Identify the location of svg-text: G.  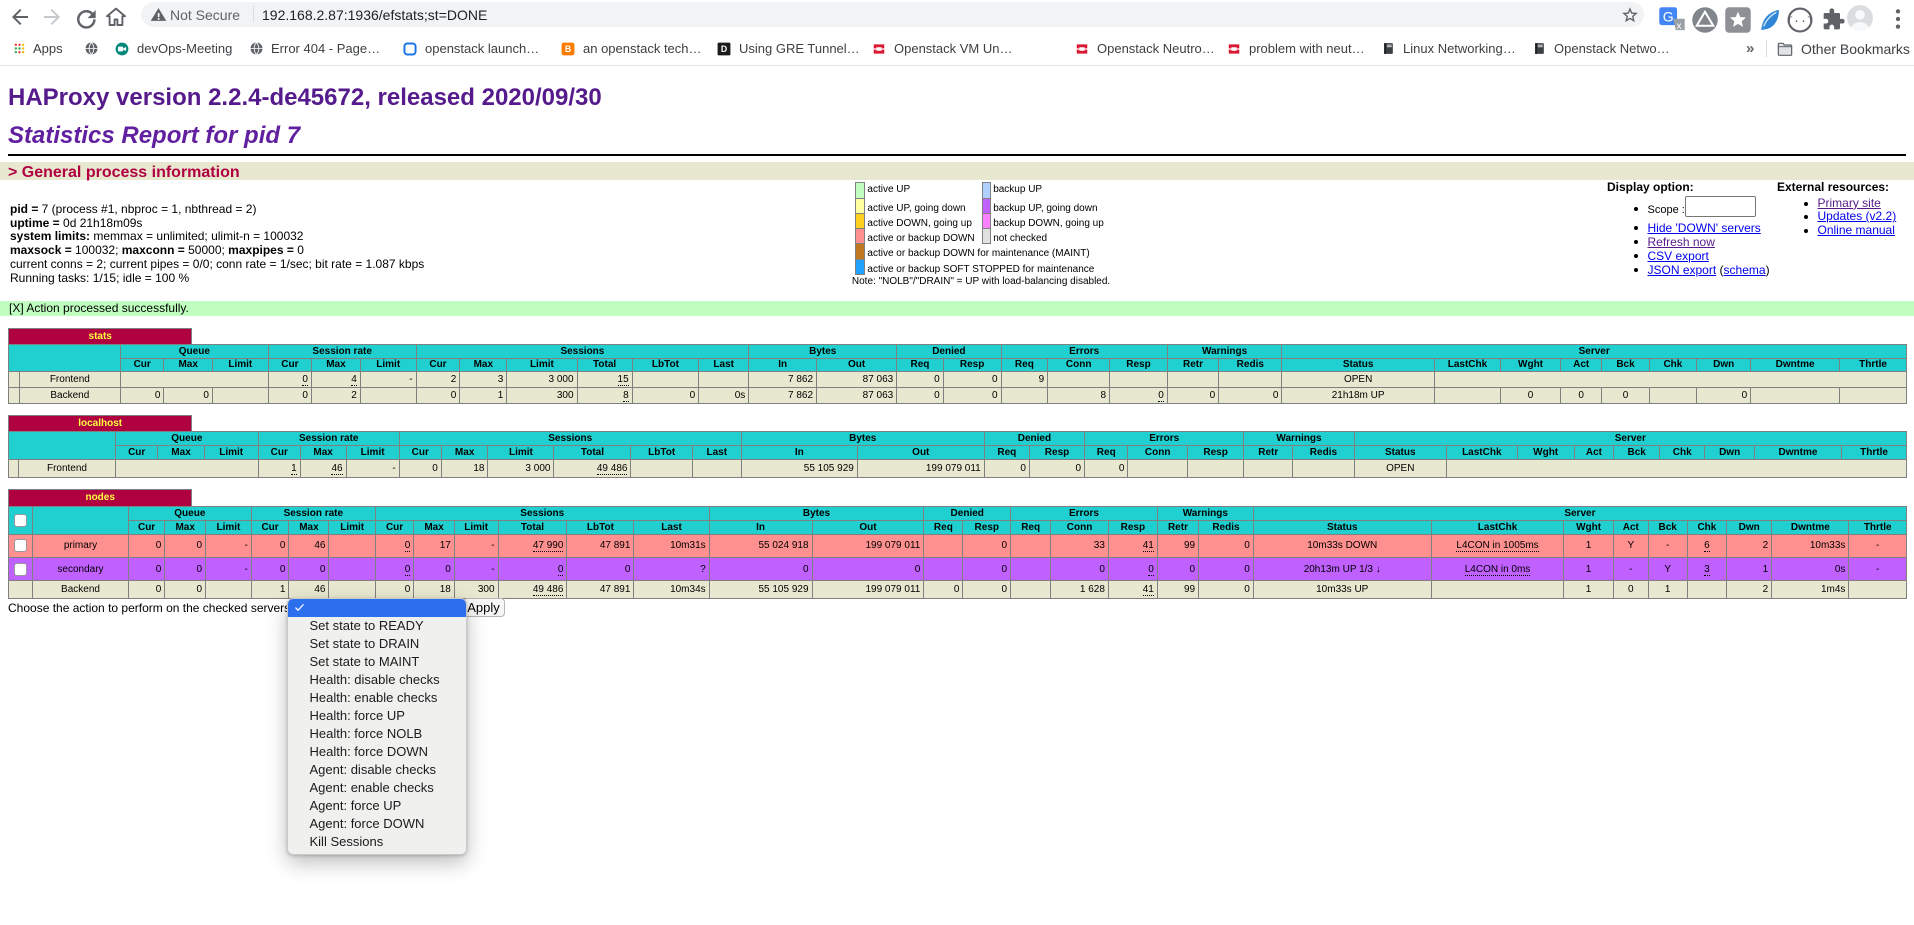
(1668, 16).